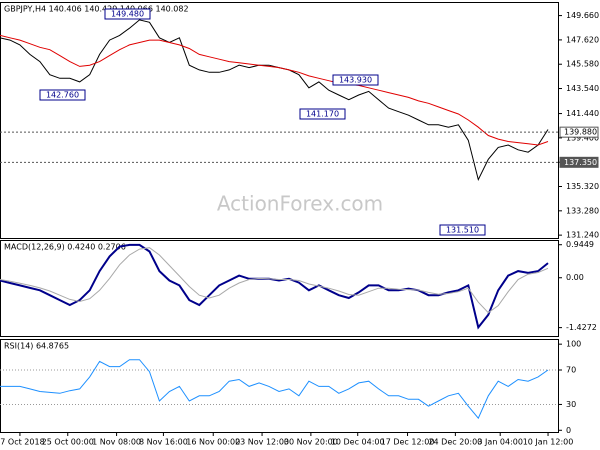 The height and width of the screenshot is (450, 600). I want to click on x-tick-label: 25 Oct 00:00, so click(68, 442).